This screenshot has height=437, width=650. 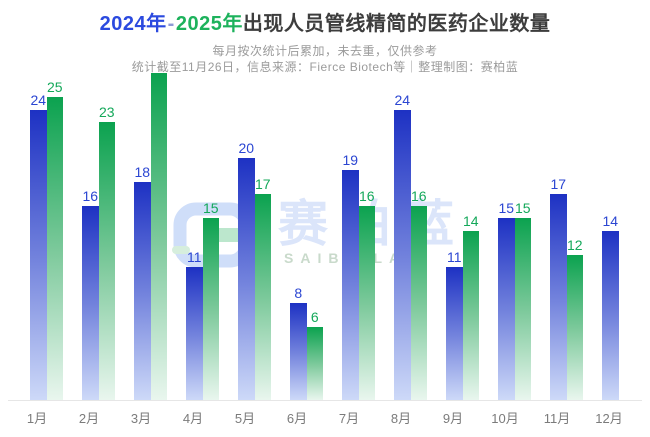 What do you see at coordinates (558, 184) in the screenshot?
I see `value-label-2024年-11月: 17` at bounding box center [558, 184].